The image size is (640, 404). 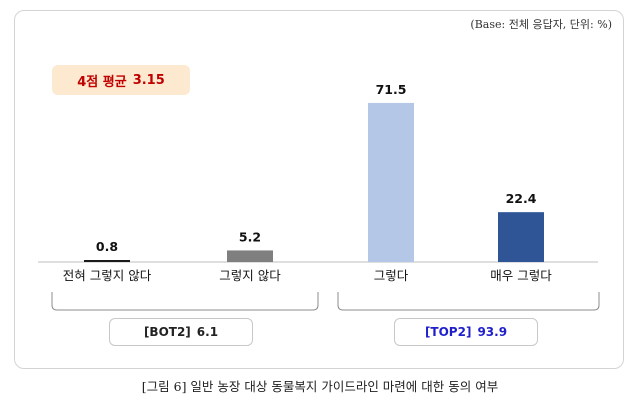 I want to click on value-label-3: 71.5, so click(x=391, y=89).